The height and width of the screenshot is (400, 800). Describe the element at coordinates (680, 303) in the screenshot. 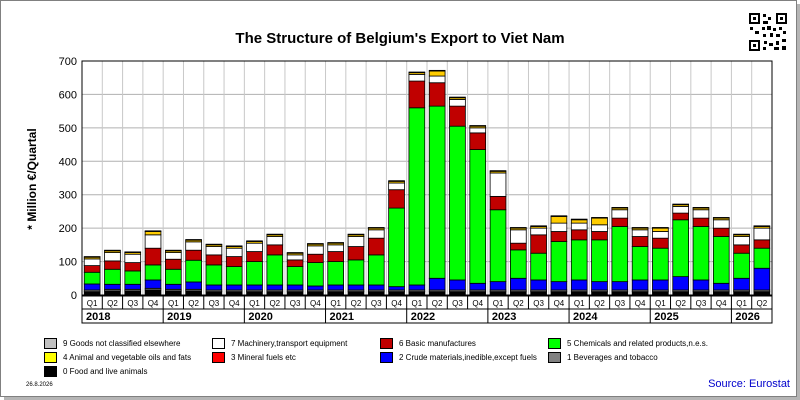

I see `x-tick-label: Q2` at that location.